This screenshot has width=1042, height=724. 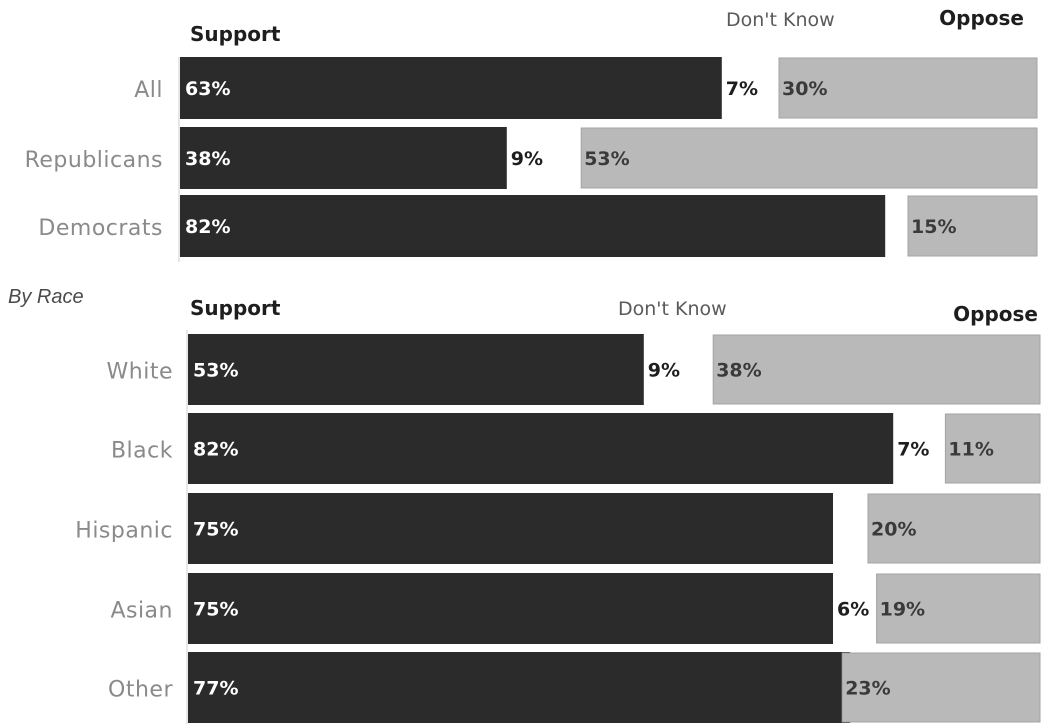 What do you see at coordinates (738, 371) in the screenshot?
I see `oppose-value-label: 38%` at bounding box center [738, 371].